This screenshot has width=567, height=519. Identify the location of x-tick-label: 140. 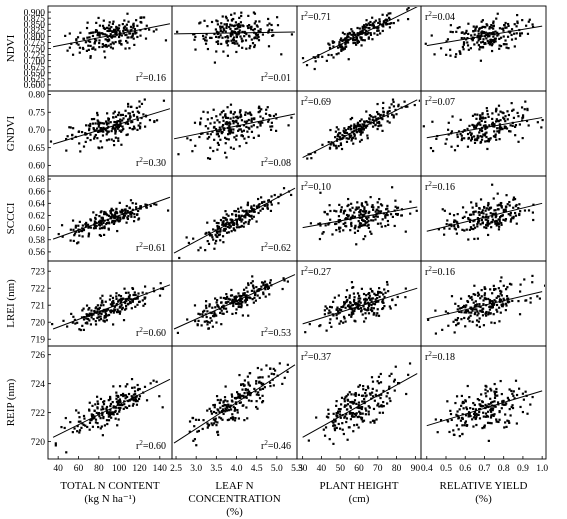
(160, 469).